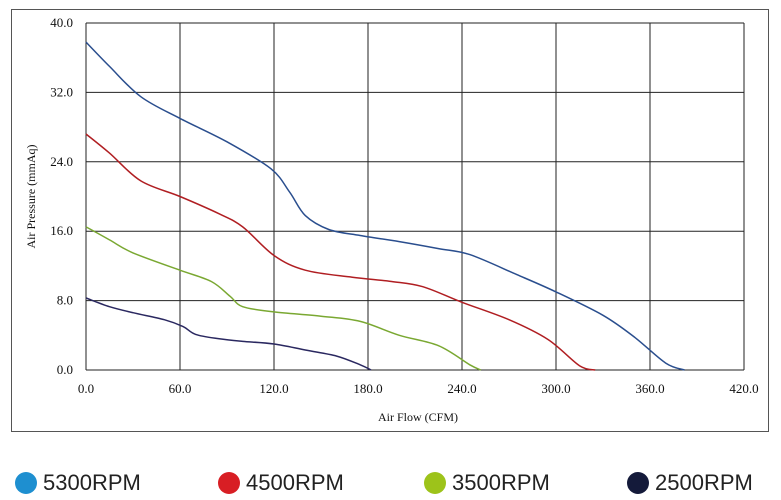 This screenshot has width=781, height=500. I want to click on x-tick-label: 60.0, so click(180, 388).